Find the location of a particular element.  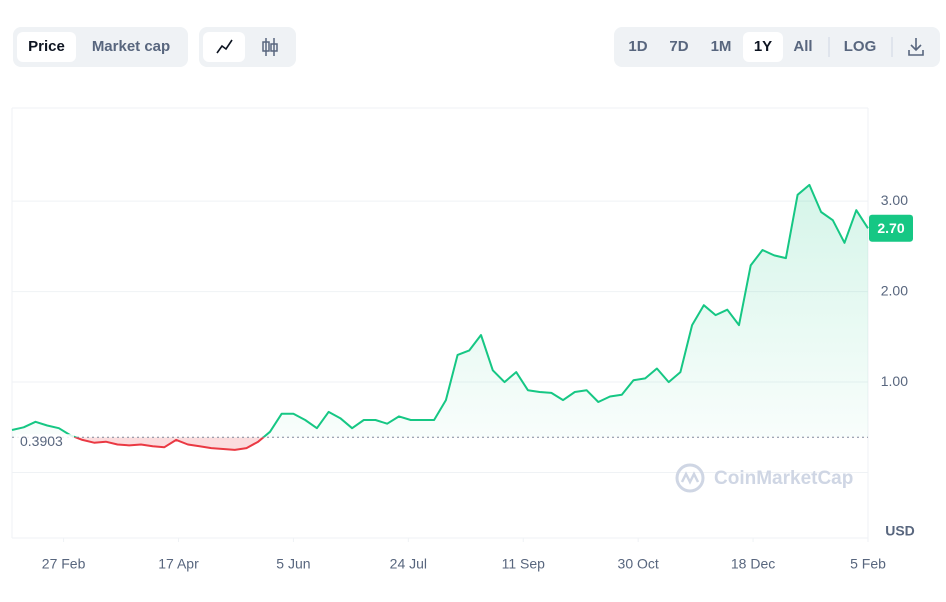

watermark-text: CoinMarketCap is located at coordinates (783, 478).